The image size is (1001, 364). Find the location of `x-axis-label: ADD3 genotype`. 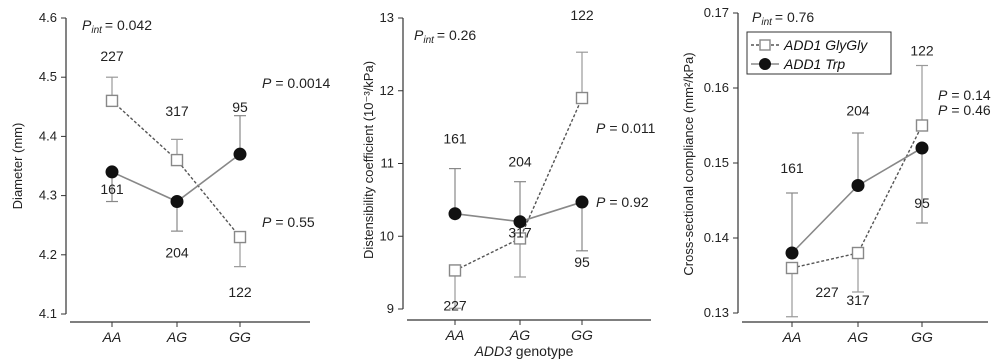

x-axis-label: ADD3 genotype is located at coordinates (524, 351).